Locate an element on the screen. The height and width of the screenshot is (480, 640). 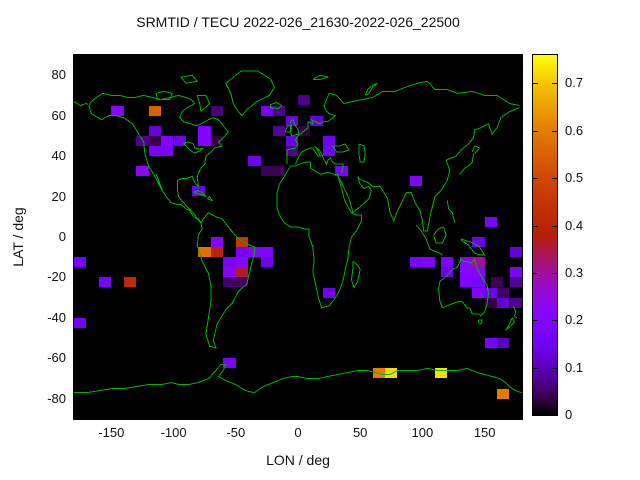
x-tick-label: 150 is located at coordinates (484, 432).